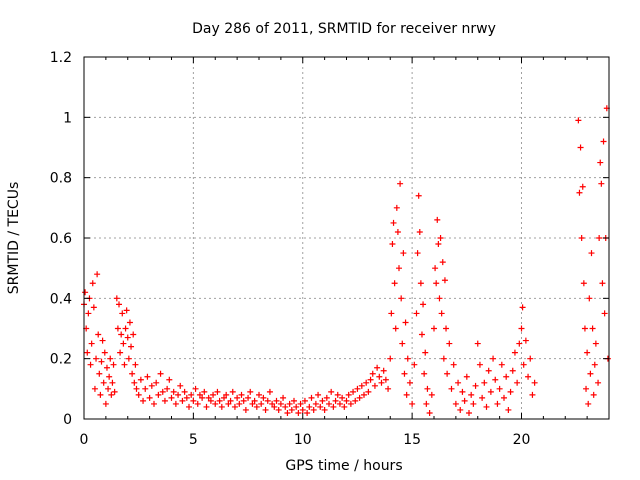 This screenshot has width=640, height=480. What do you see at coordinates (61, 360) in the screenshot?
I see `y-tick-label: 0.2` at bounding box center [61, 360].